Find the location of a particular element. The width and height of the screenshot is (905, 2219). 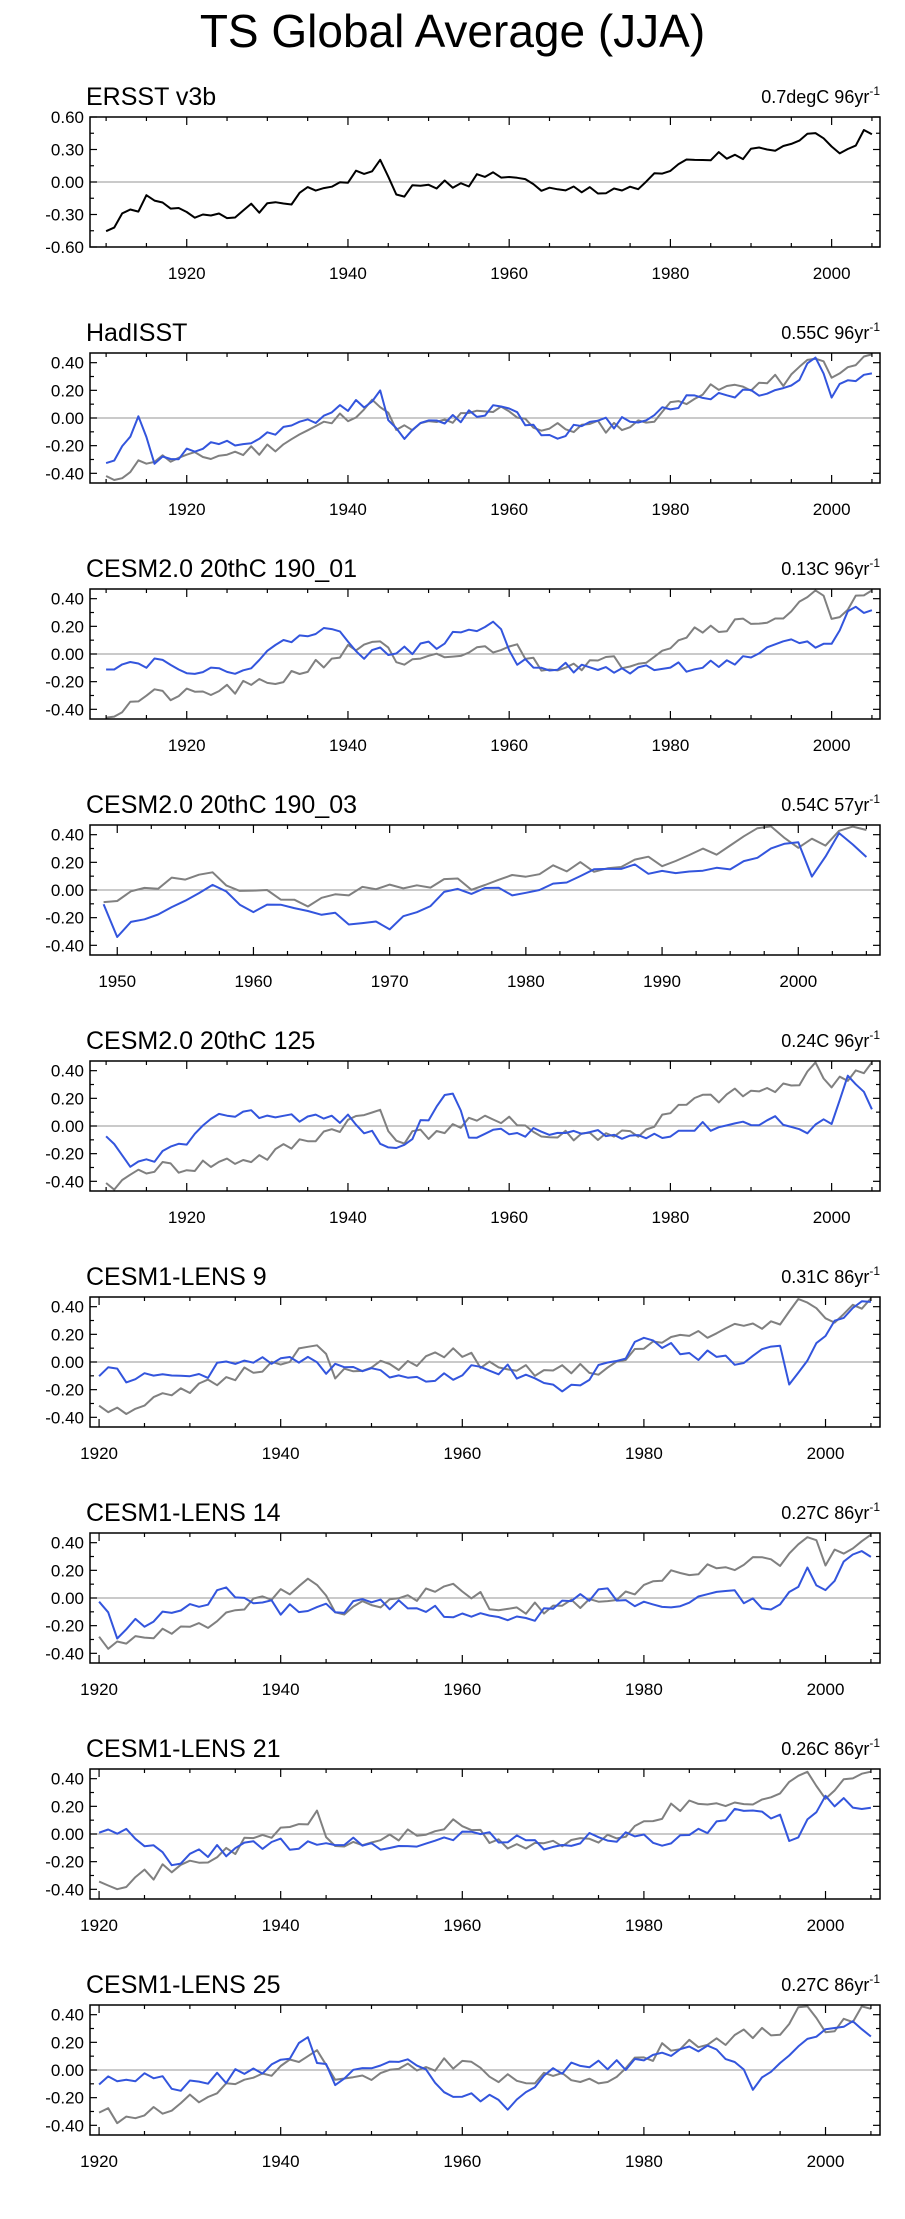

page-title: TS Global Average (JJA) is located at coordinates (452, 31).